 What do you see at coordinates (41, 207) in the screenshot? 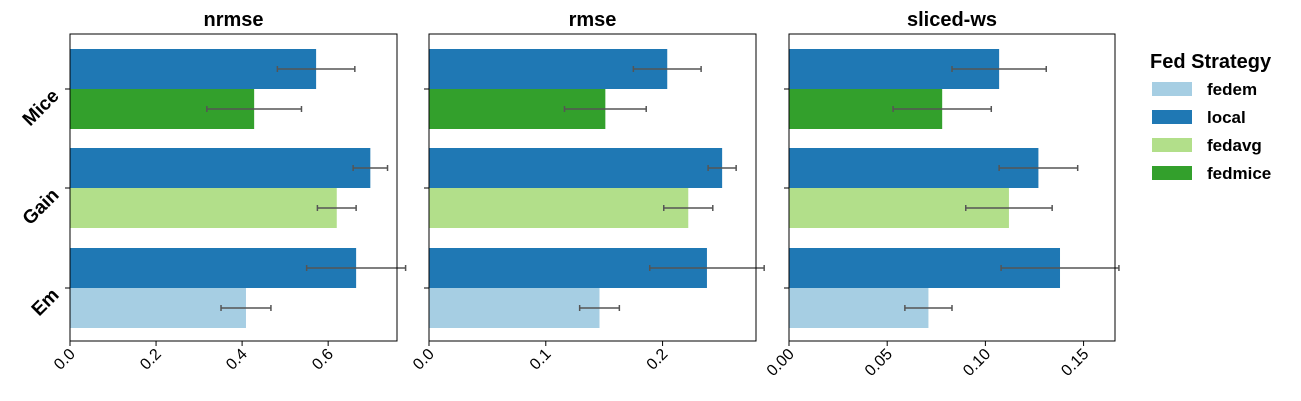
I see `category-label-gain: Gain` at bounding box center [41, 207].